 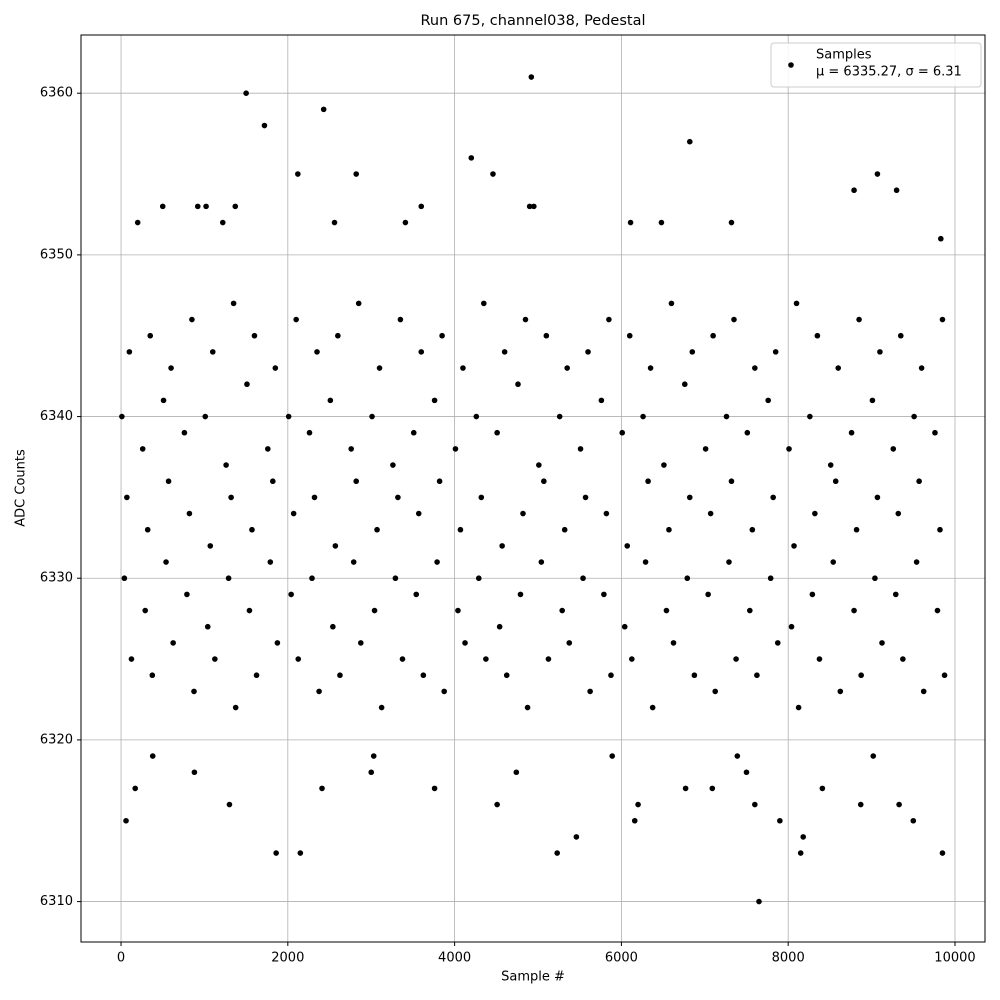 What do you see at coordinates (791, 65) in the screenshot?
I see `legend-marker` at bounding box center [791, 65].